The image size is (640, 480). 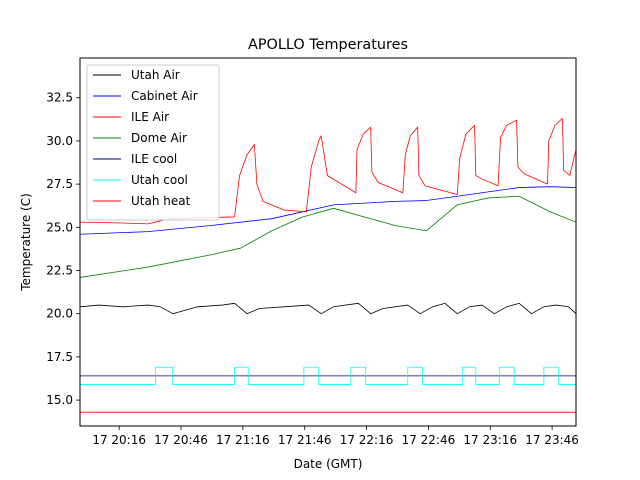 I want to click on x-tick-label: 17 23:46, so click(x=552, y=440).